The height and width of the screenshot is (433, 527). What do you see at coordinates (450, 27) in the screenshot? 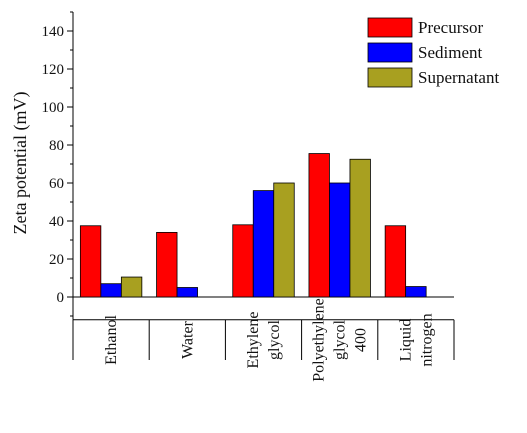
I see `legend-label: Precursor` at bounding box center [450, 27].